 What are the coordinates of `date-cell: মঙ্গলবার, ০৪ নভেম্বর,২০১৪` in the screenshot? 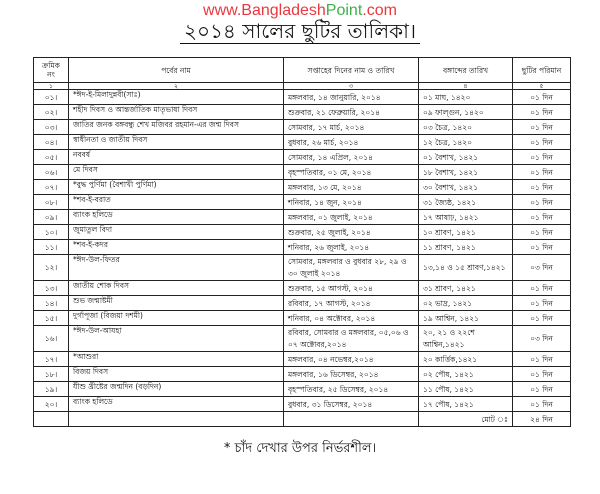 It's located at (351, 359).